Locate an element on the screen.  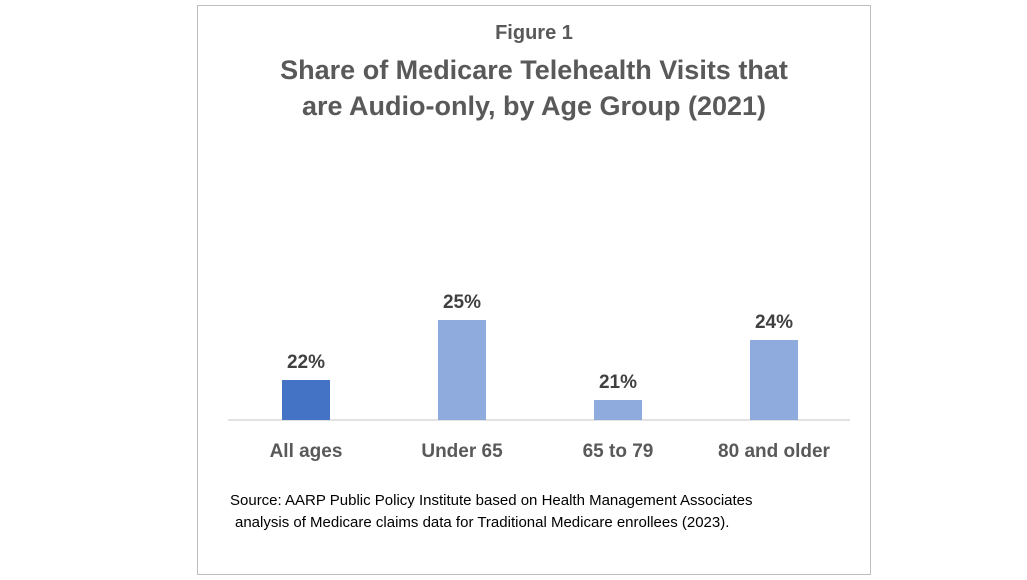
category-label-0: All ages is located at coordinates (306, 451).